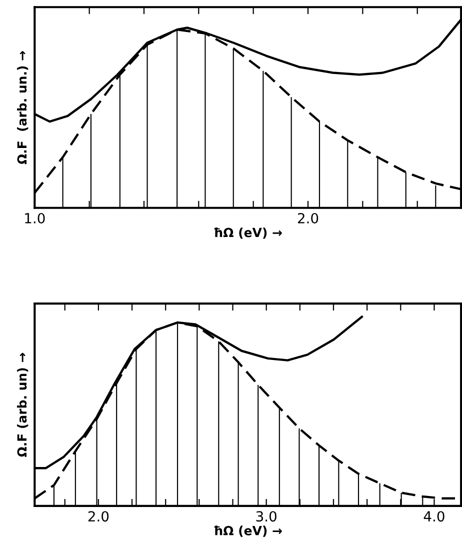  I want to click on x-tick-label: 4.0, so click(434, 516).